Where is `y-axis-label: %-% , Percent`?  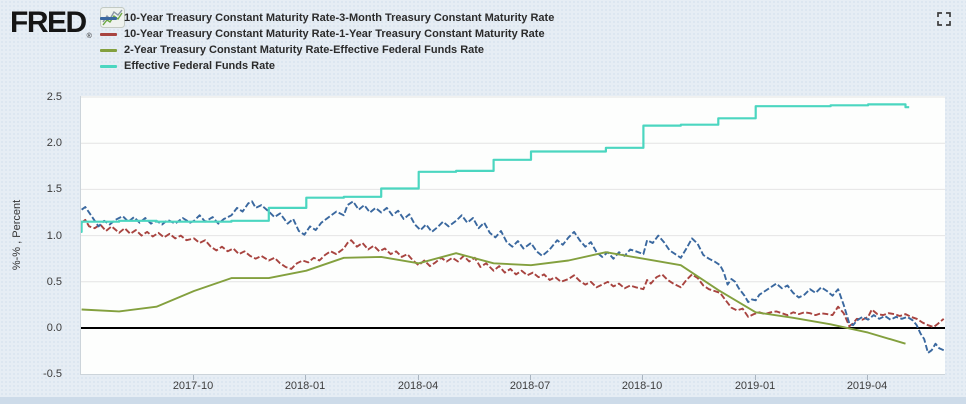
y-axis-label: %-% , Percent is located at coordinates (17, 235).